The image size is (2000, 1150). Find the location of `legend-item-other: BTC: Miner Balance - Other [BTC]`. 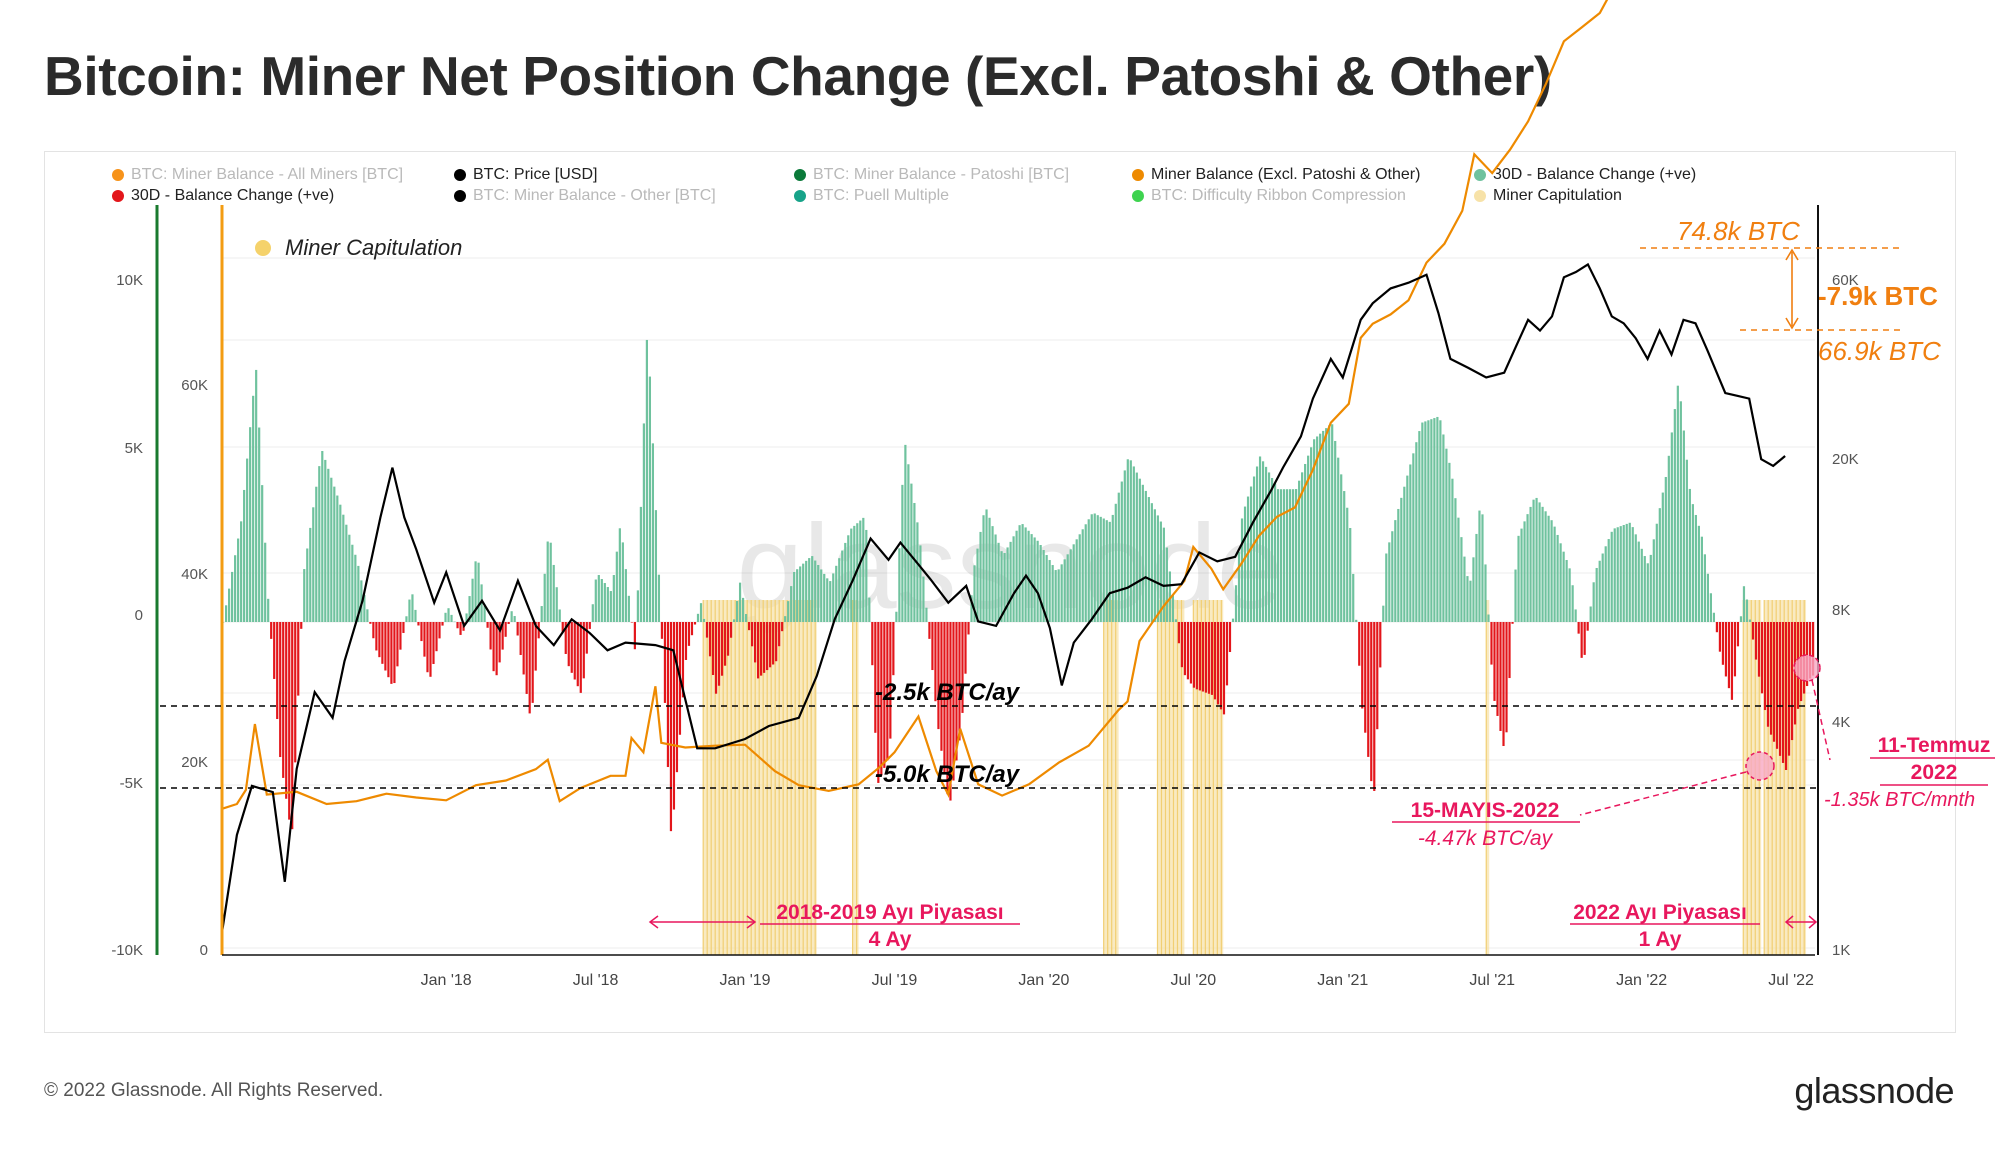

legend-item-other: BTC: Miner Balance - Other [BTC] is located at coordinates (585, 196).